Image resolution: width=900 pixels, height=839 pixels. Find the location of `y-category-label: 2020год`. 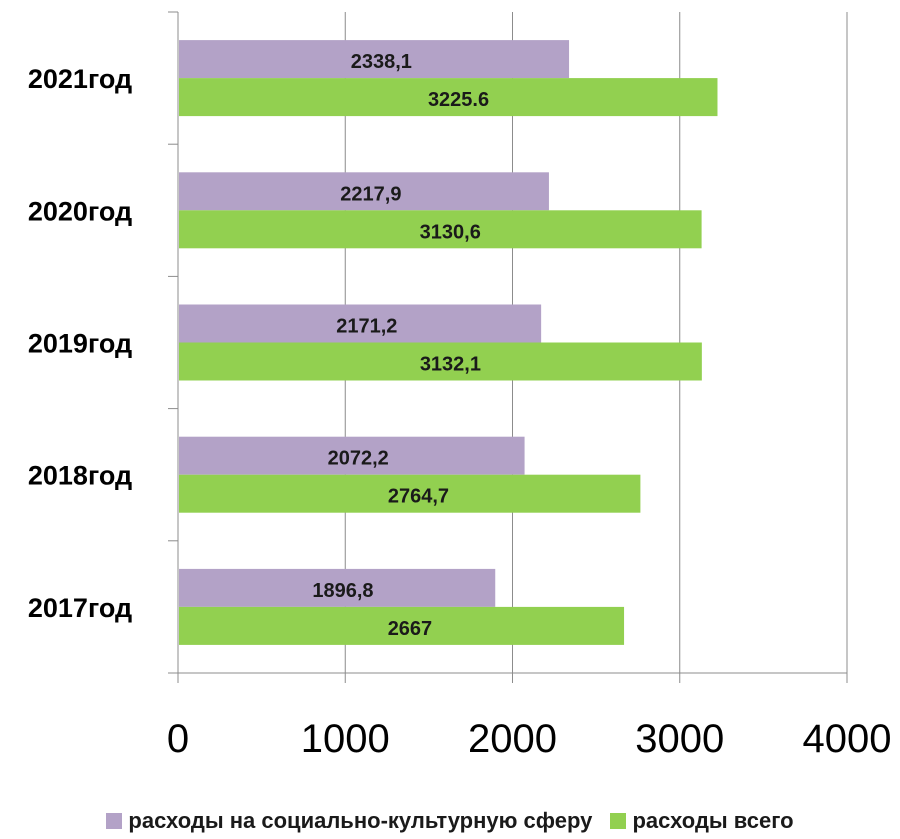

y-category-label: 2020год is located at coordinates (80, 211).